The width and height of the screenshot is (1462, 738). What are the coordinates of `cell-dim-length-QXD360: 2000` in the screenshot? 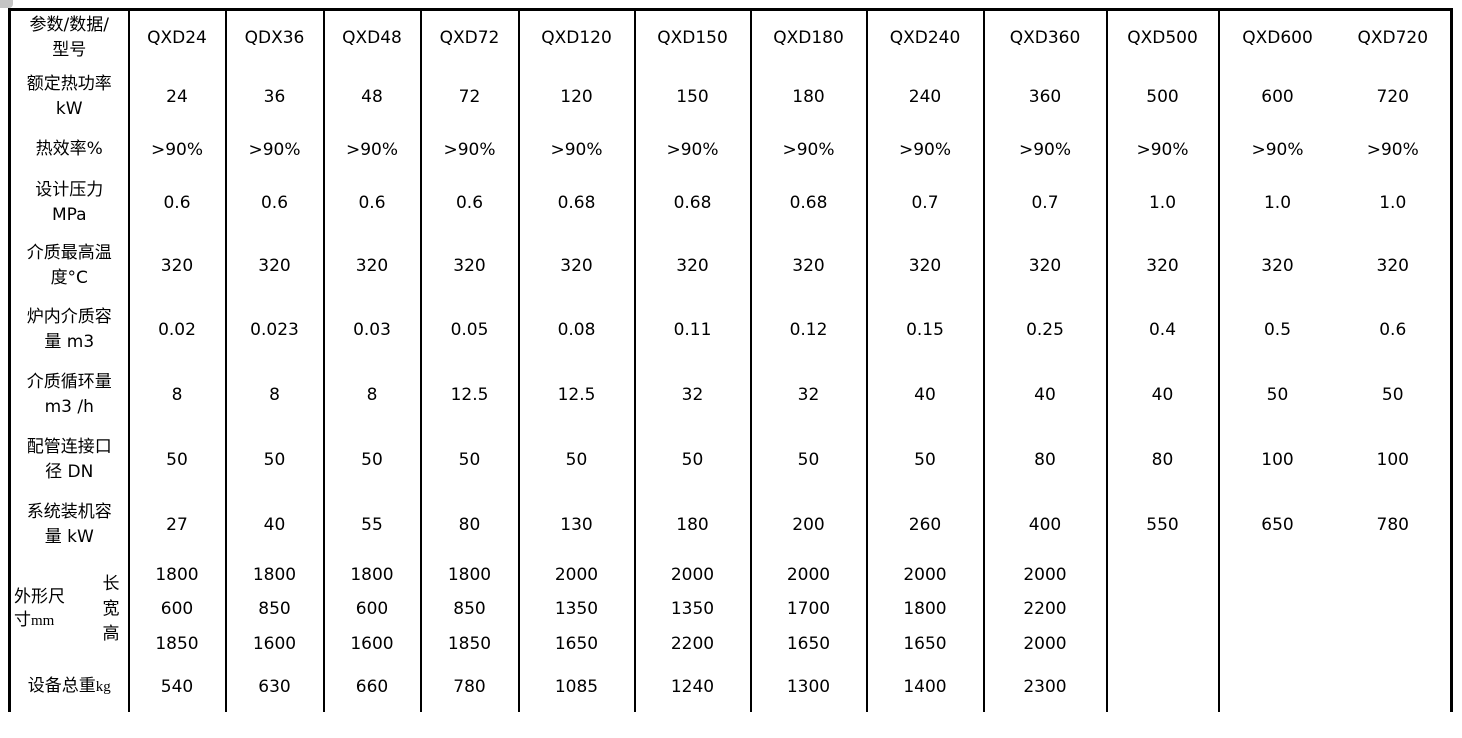 It's located at (1044, 575).